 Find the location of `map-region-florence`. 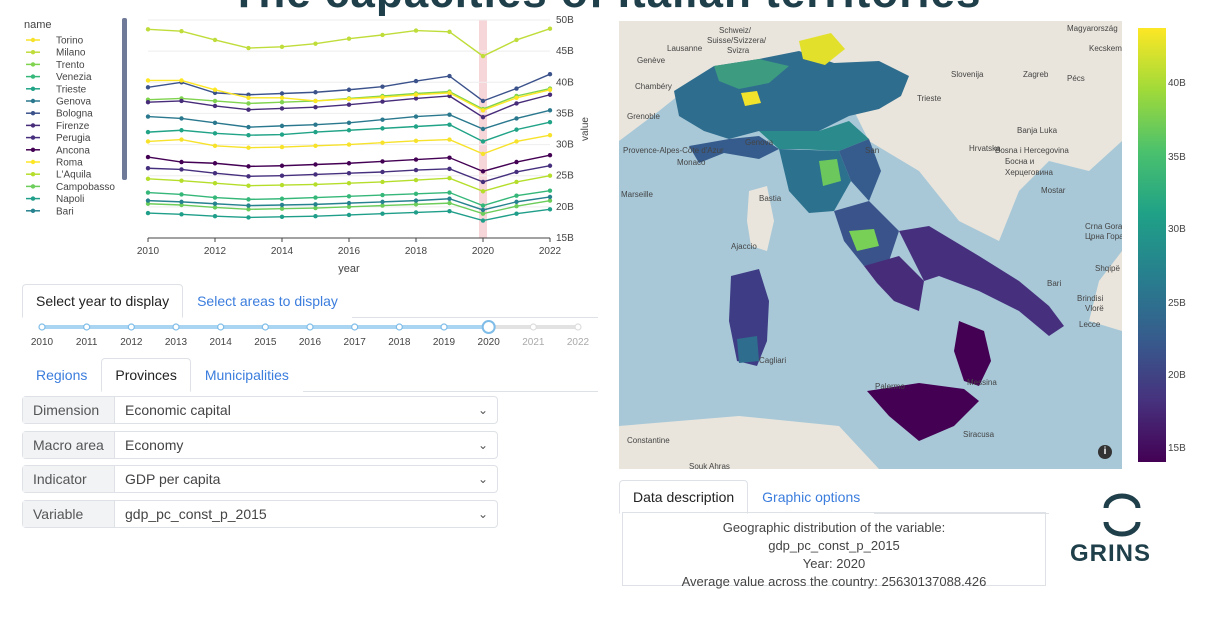

map-region-florence is located at coordinates (830, 172).